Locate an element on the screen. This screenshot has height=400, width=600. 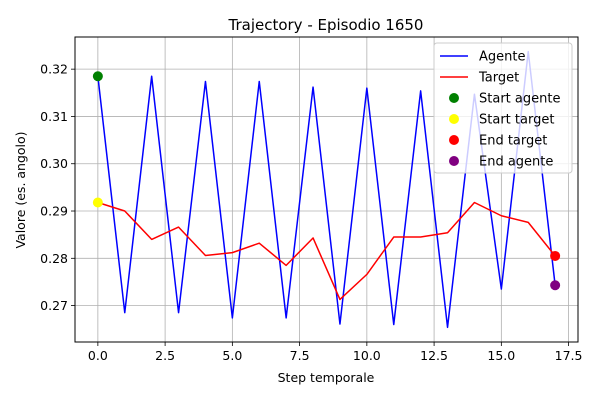
legend-label: Agente is located at coordinates (502, 57).